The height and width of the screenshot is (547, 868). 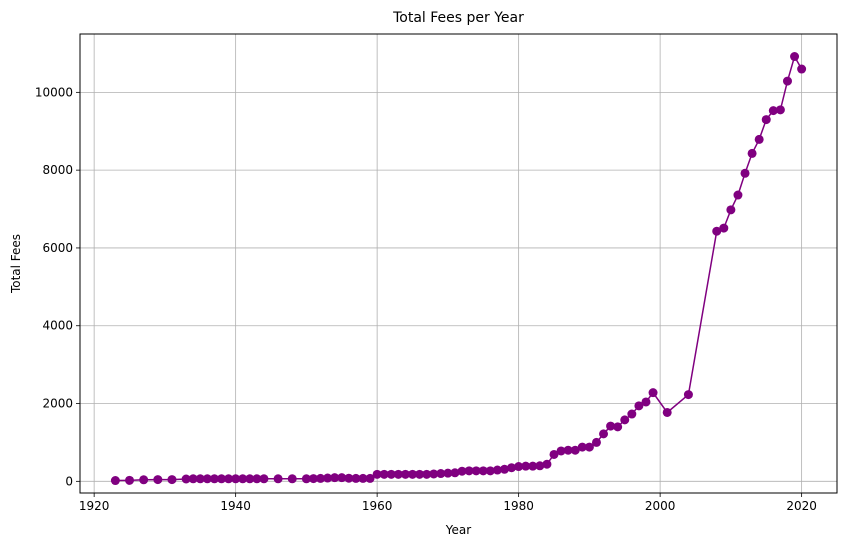 I want to click on y-tick-label: 6000, so click(x=57, y=248).